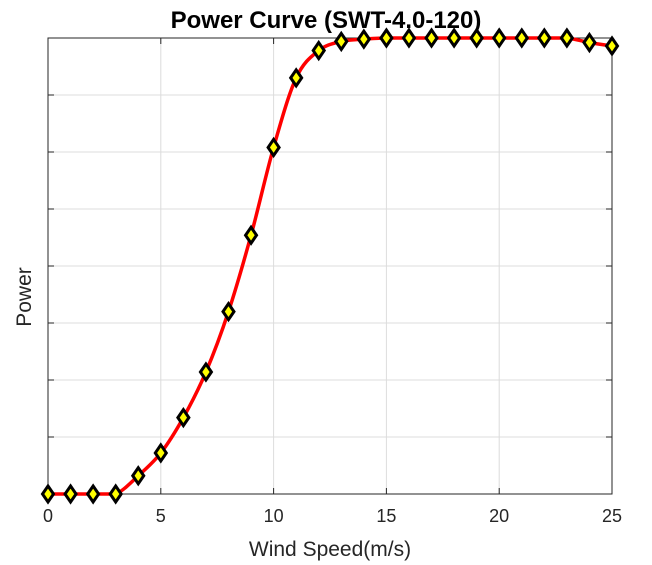 The height and width of the screenshot is (565, 652). What do you see at coordinates (274, 516) in the screenshot?
I see `x-tick-label: 10` at bounding box center [274, 516].